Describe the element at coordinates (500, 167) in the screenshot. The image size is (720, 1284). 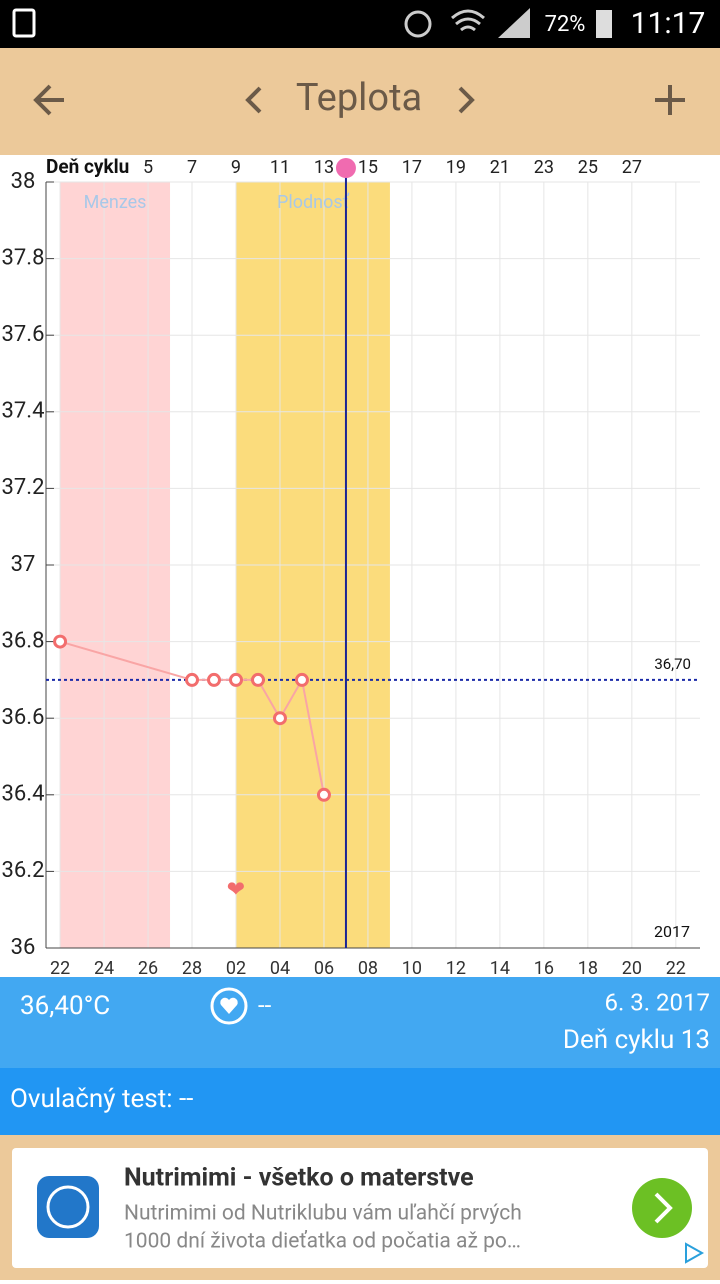
I see `cycle-tick-label: 21` at that location.